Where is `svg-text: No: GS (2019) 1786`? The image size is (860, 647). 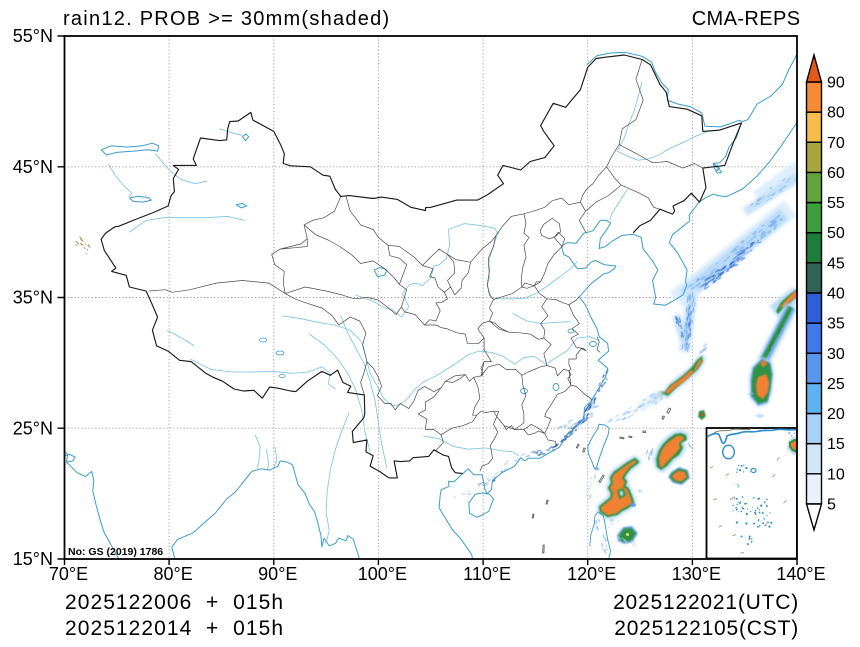 svg-text: No: GS (2019) 1786 is located at coordinates (115, 552).